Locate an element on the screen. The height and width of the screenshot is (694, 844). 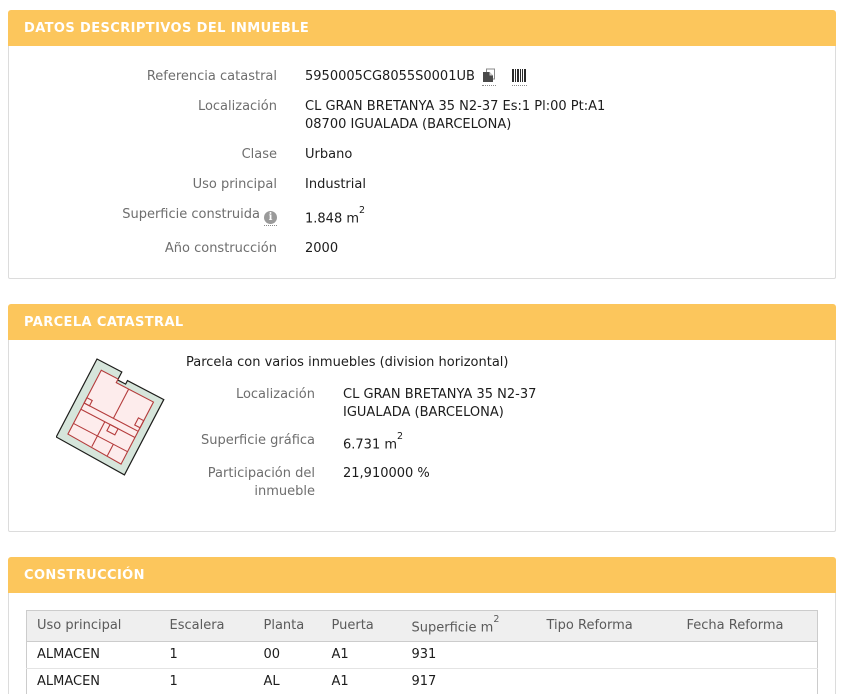
localizacion-line2: 08700 IGUALADA (BARCELONA) is located at coordinates (408, 124).